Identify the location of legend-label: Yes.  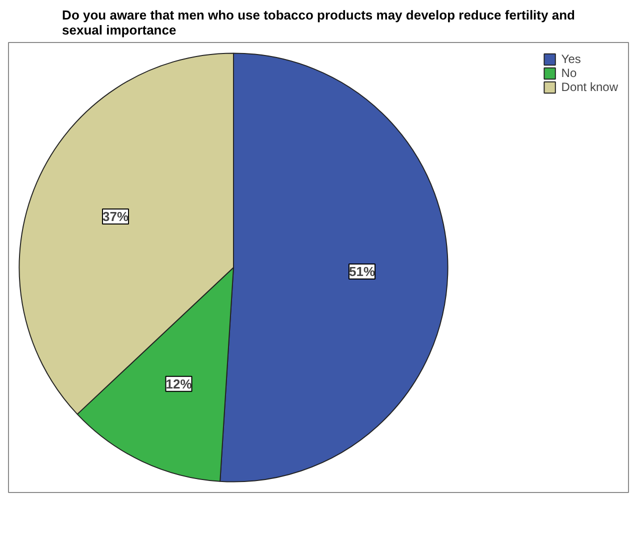
(571, 59).